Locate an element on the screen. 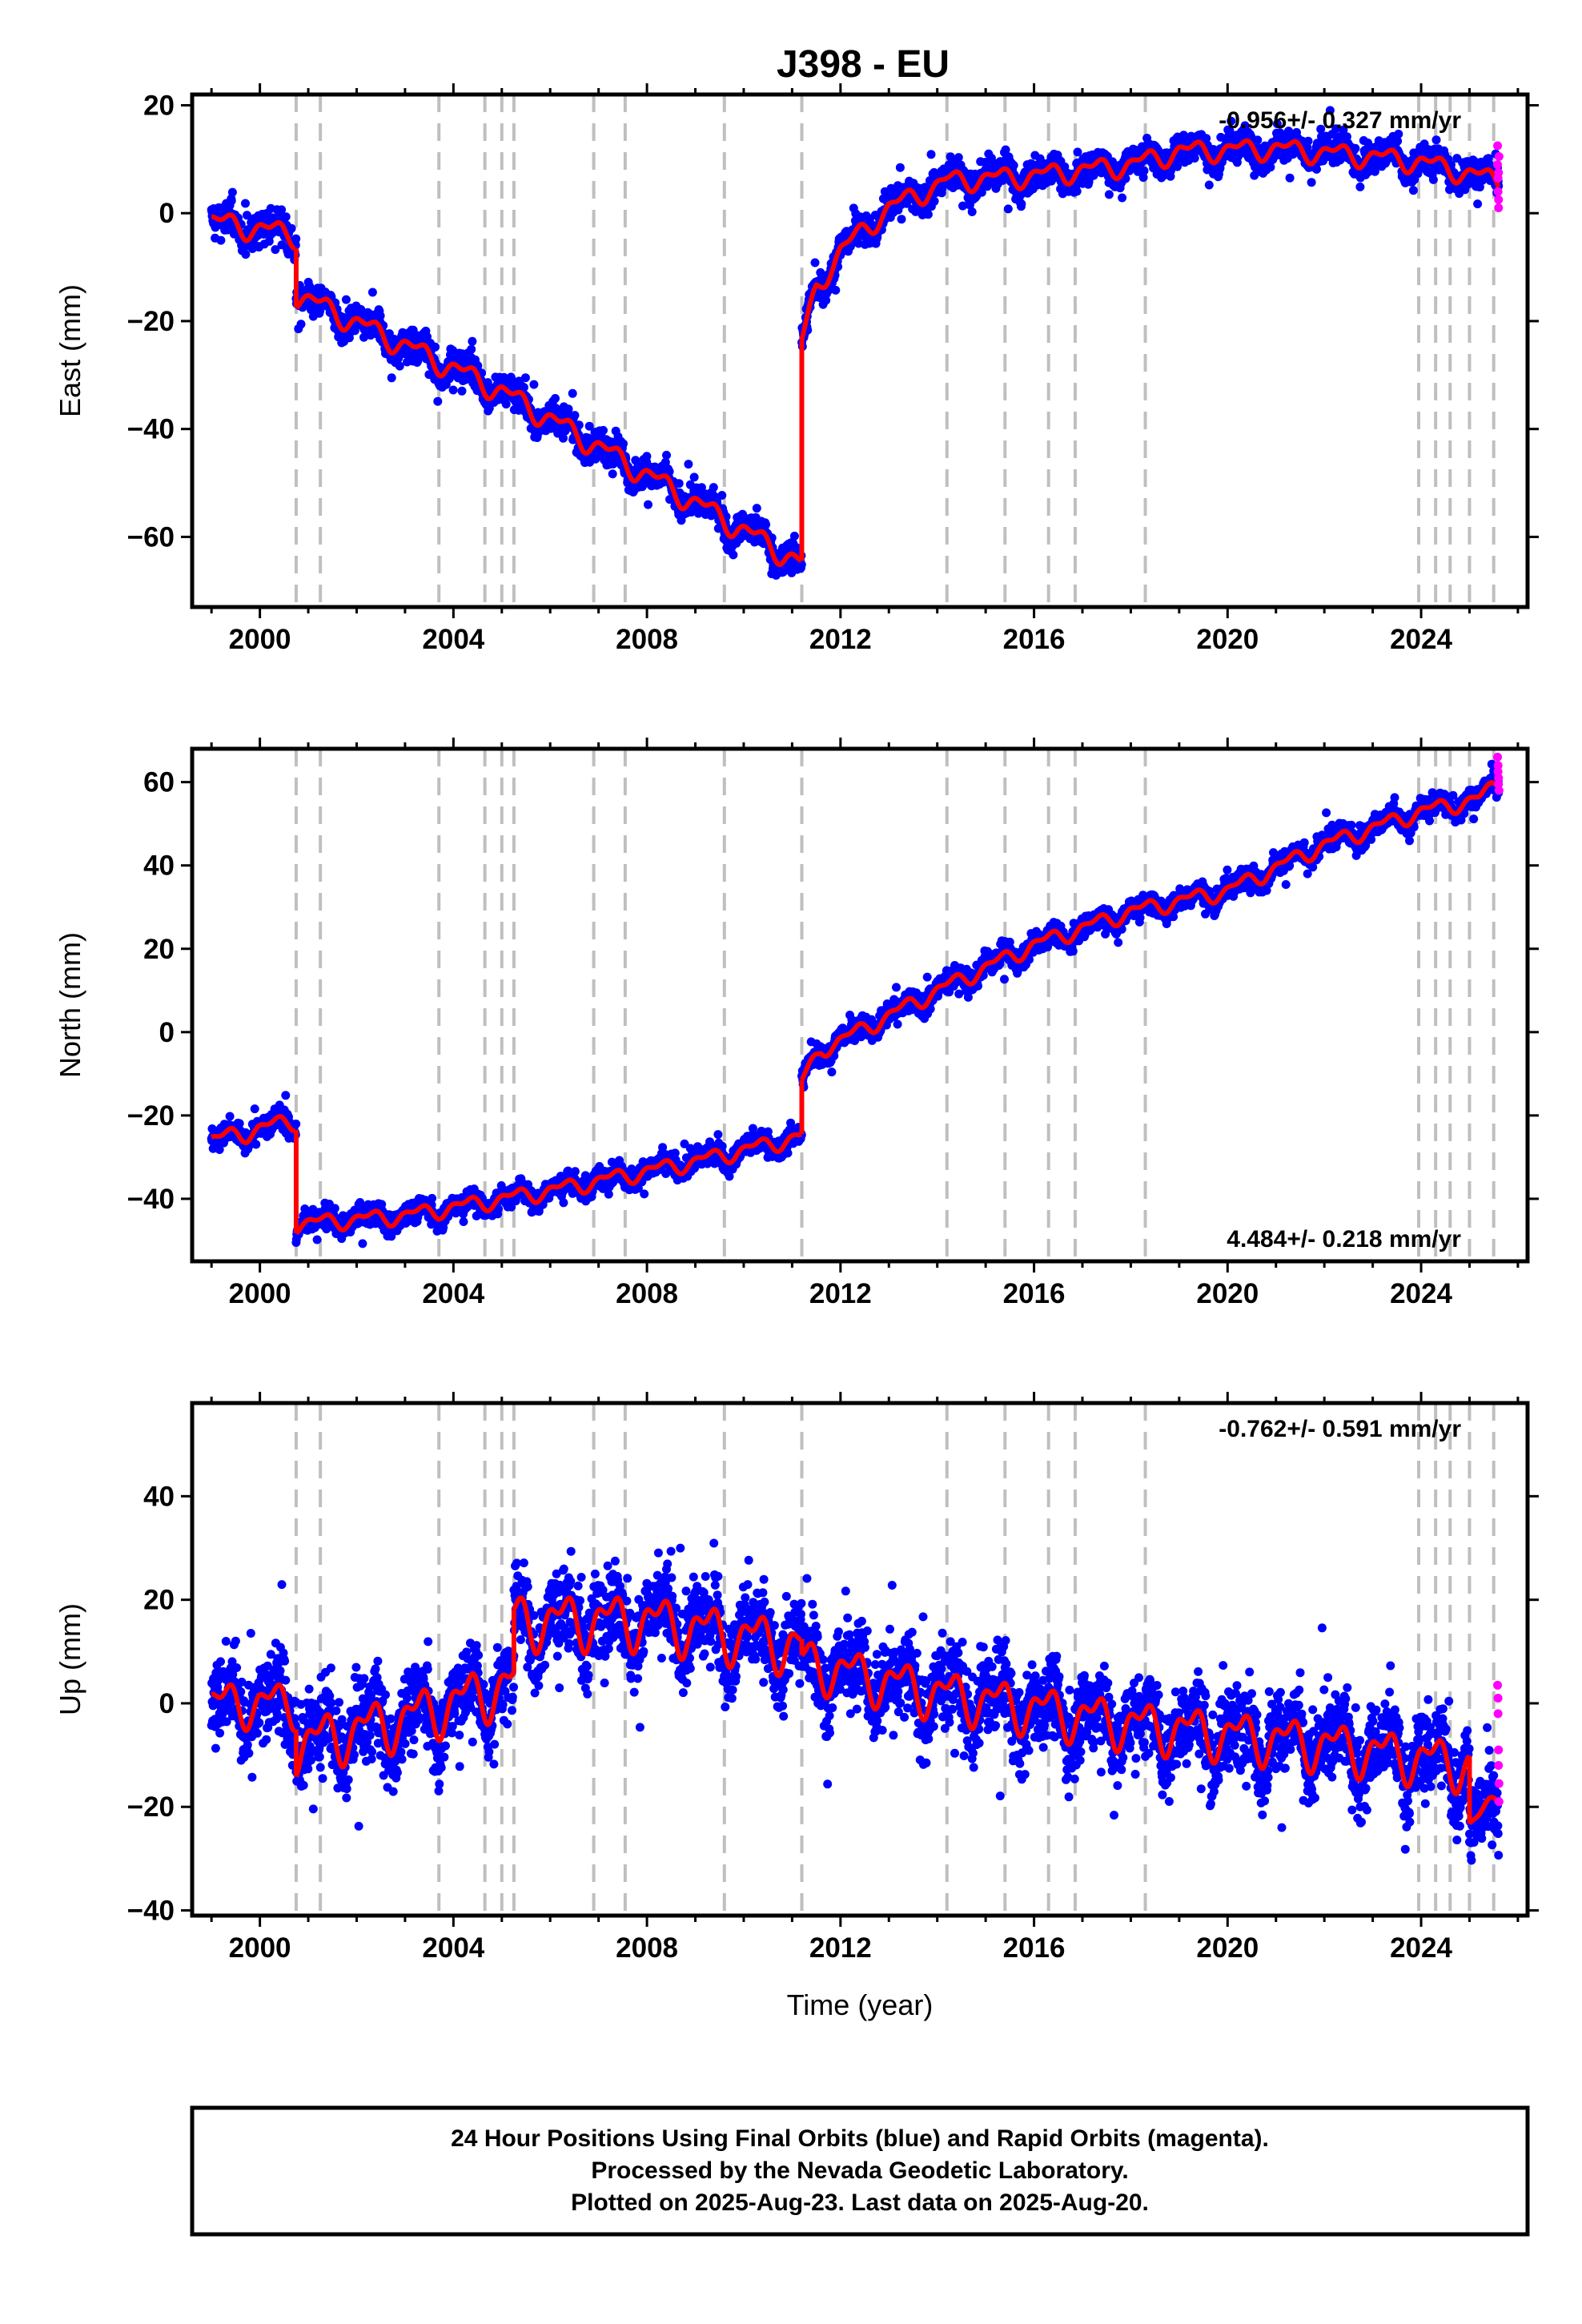 This screenshot has height=2324, width=1582. y-tick-label: −60 is located at coordinates (151, 537).